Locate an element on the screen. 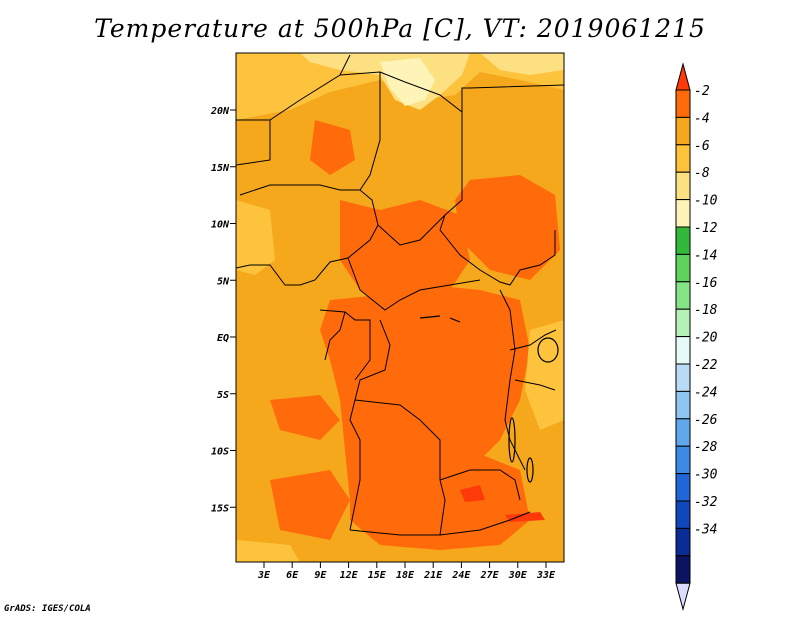 The image size is (800, 618). field-warm-north is located at coordinates (332, 147).